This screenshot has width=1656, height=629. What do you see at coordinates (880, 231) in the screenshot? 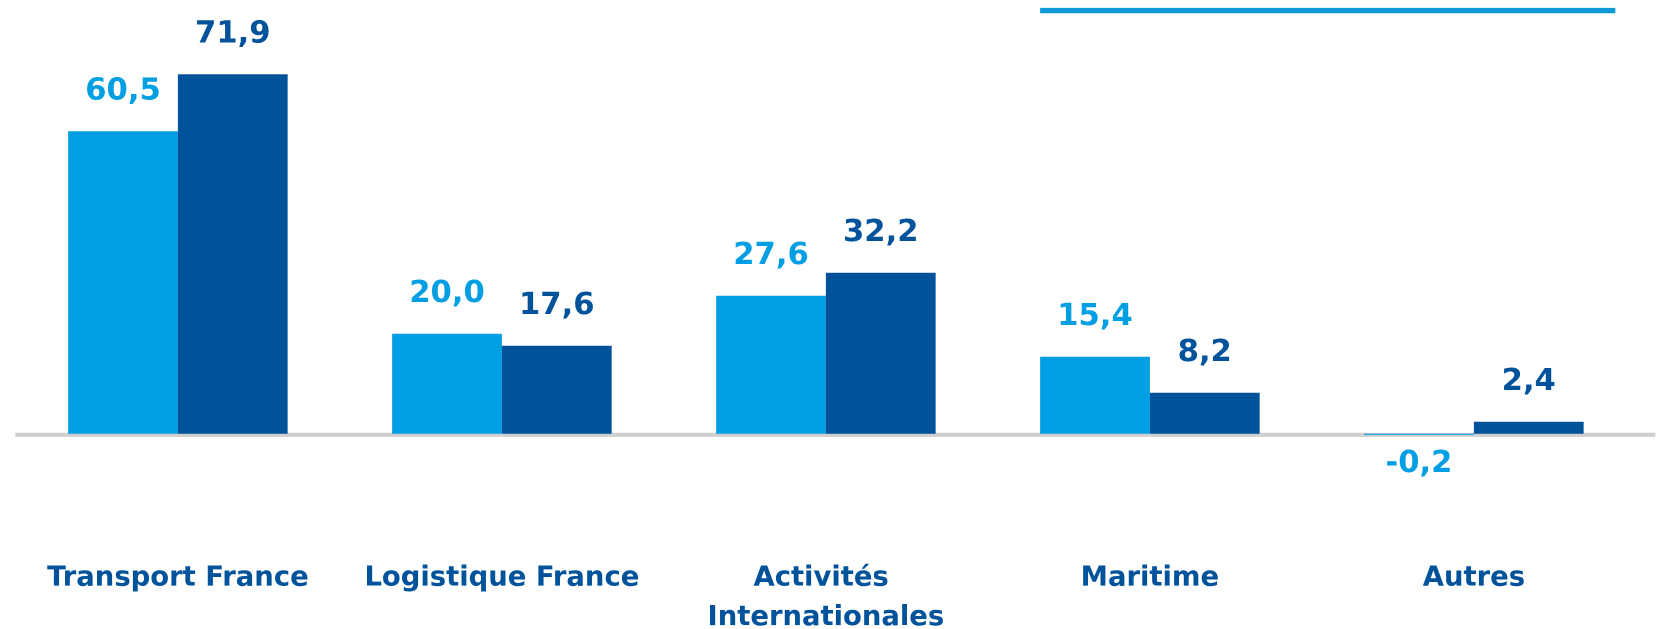
I see `value-label: 32,2` at bounding box center [880, 231].